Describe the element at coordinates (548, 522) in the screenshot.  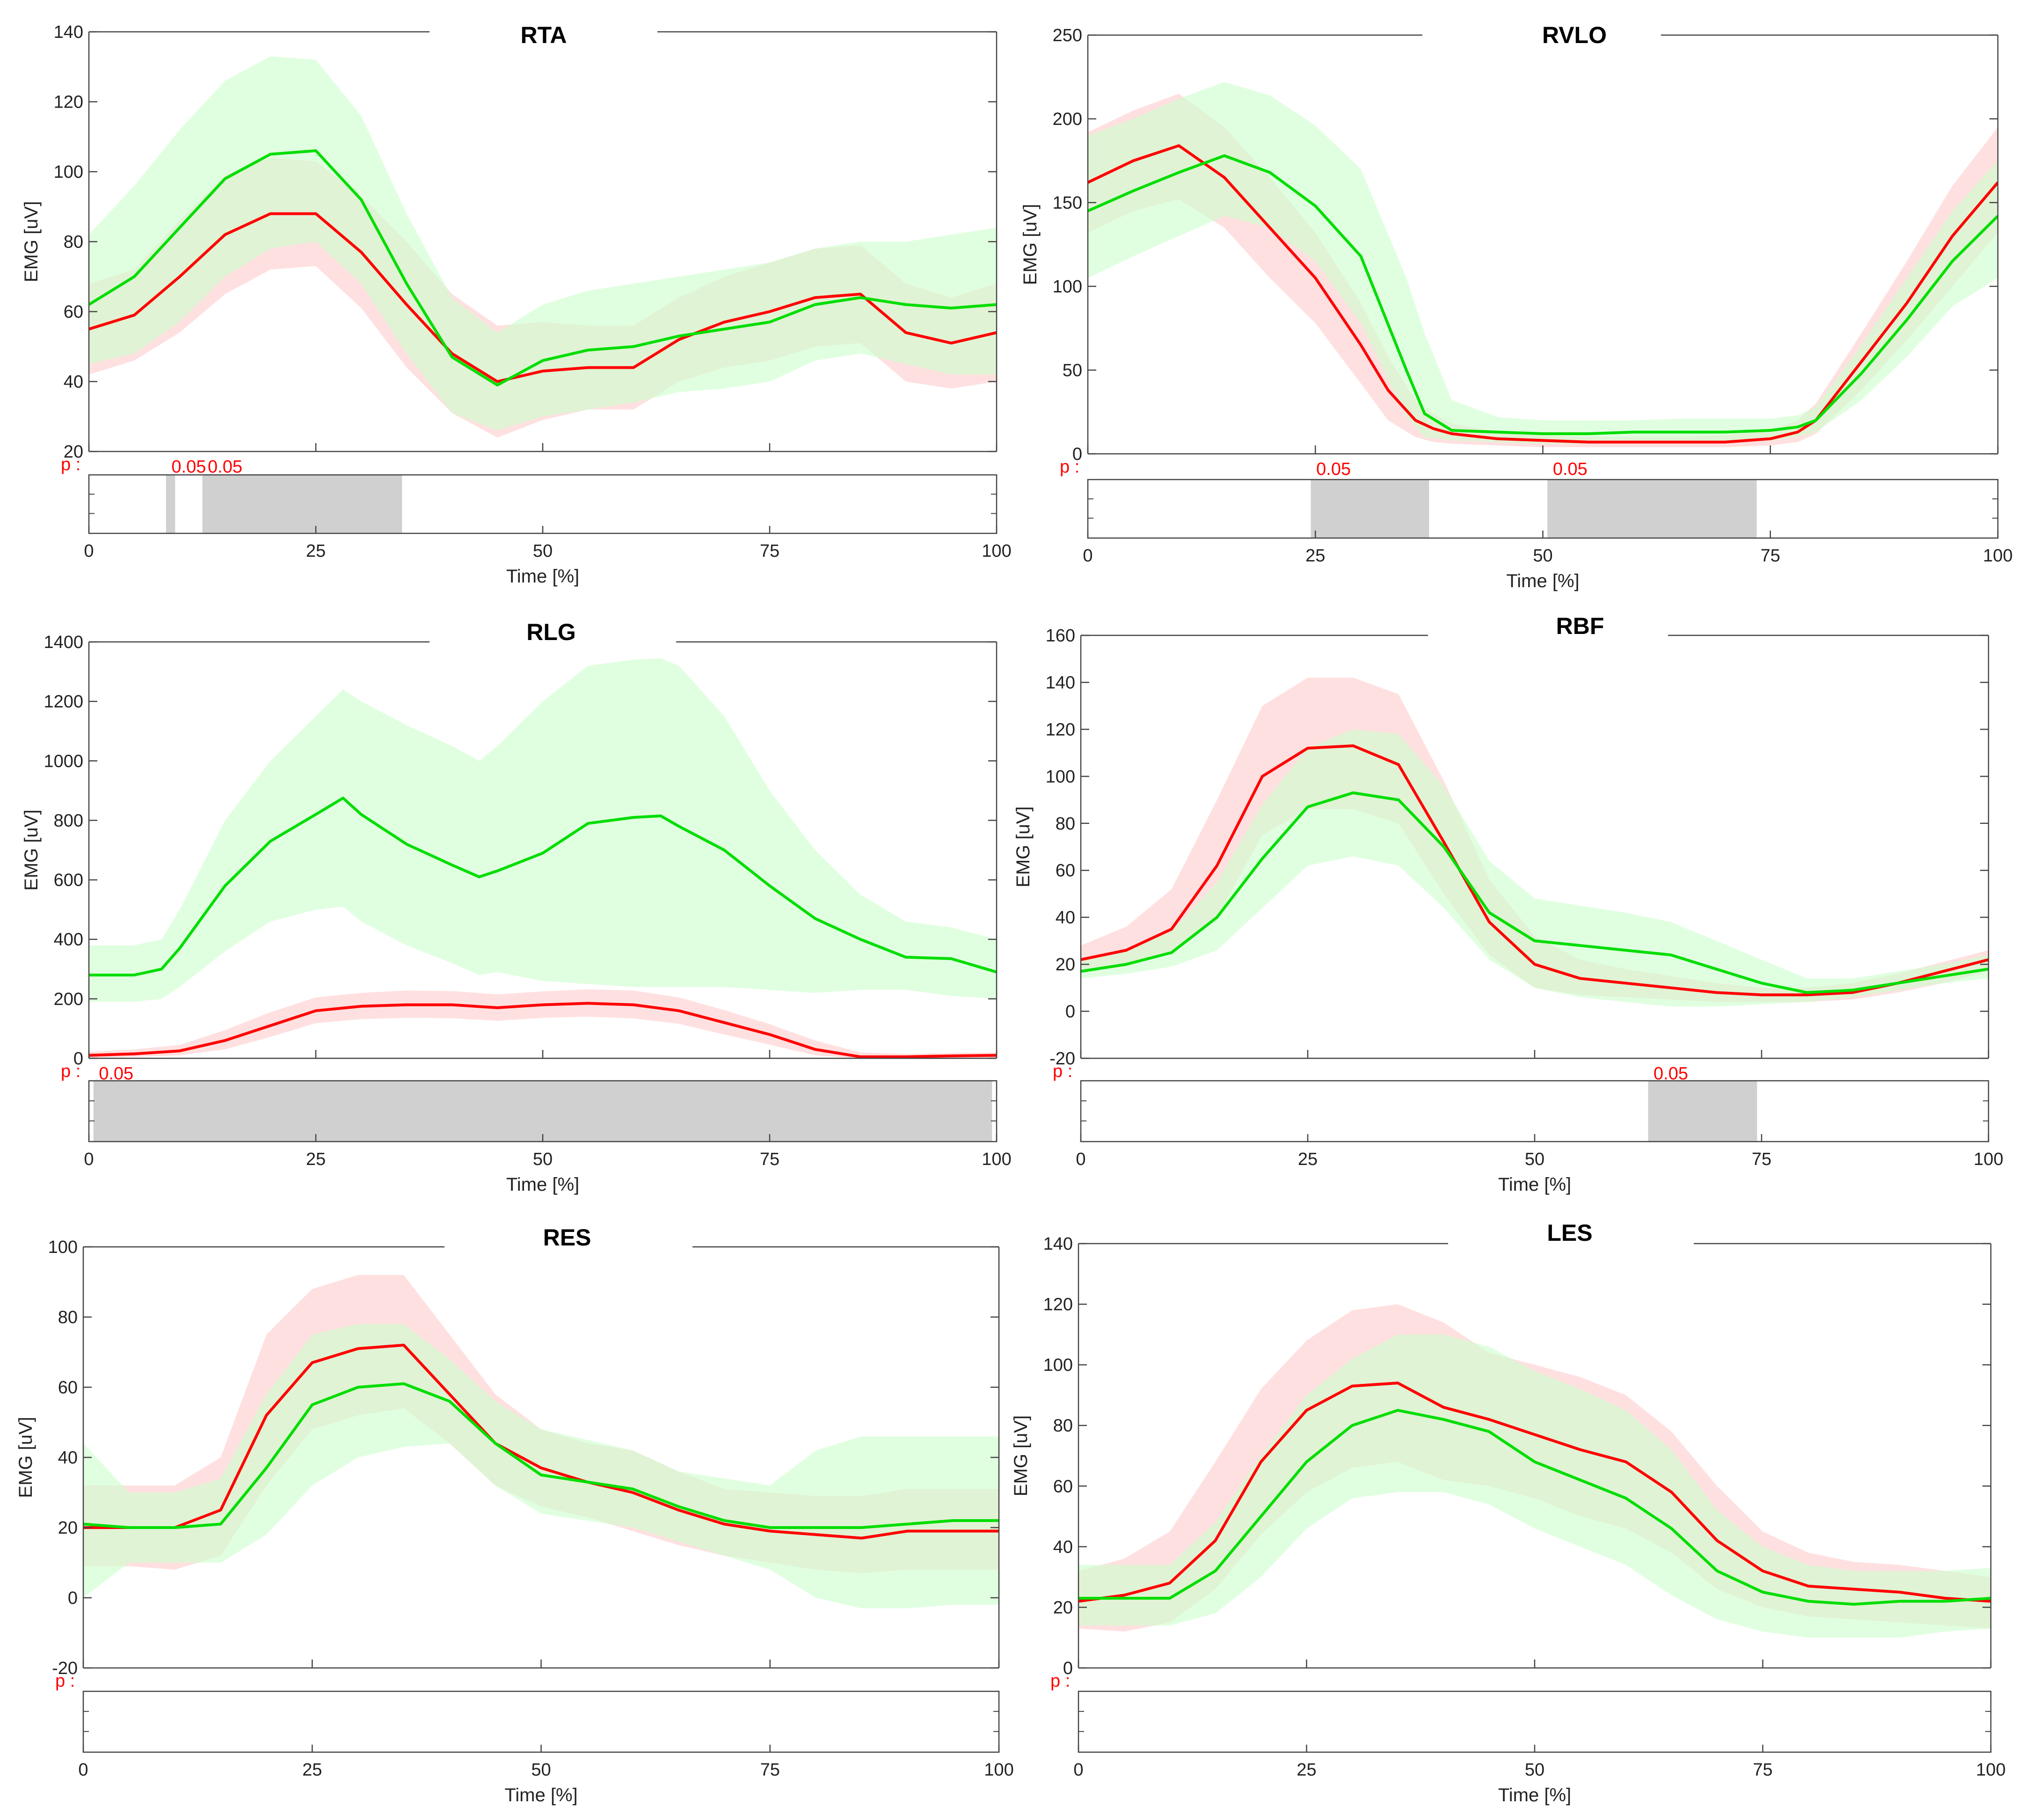
I see `significance-panel: 0.05 0.05 0 25 50 75 100 Time [%]` at that location.